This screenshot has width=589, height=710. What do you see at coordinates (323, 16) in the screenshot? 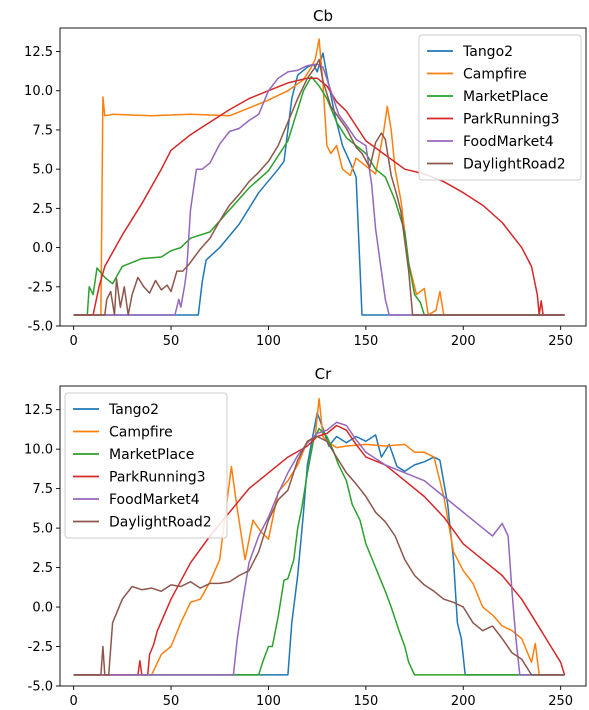
I see `chart-title: Cb` at bounding box center [323, 16].